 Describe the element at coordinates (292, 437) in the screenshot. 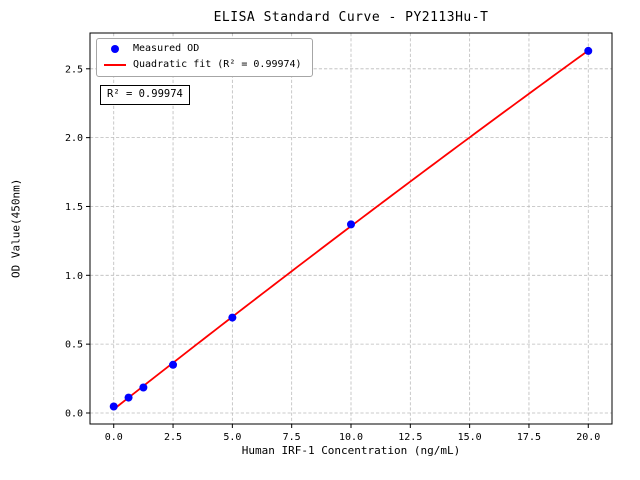

I see `svg-text: 7.5` at that location.